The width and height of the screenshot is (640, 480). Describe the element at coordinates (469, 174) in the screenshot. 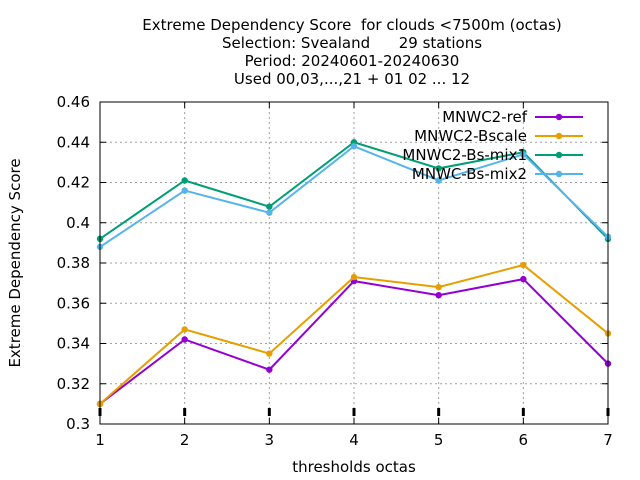

I see `legend-label: MNWC-Bs-mix2` at that location.